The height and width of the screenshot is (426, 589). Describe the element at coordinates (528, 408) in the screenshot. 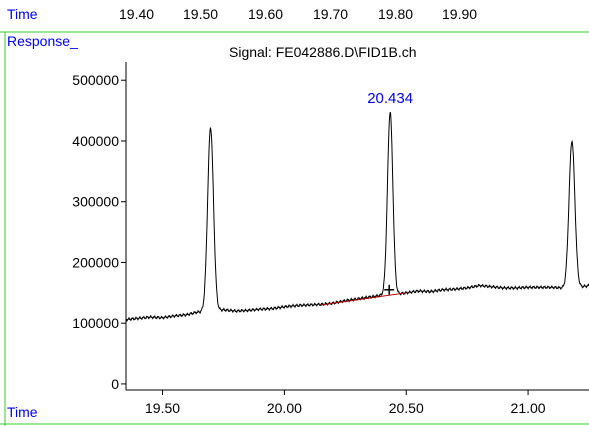

I see `x-tick-label: 21.00` at that location.